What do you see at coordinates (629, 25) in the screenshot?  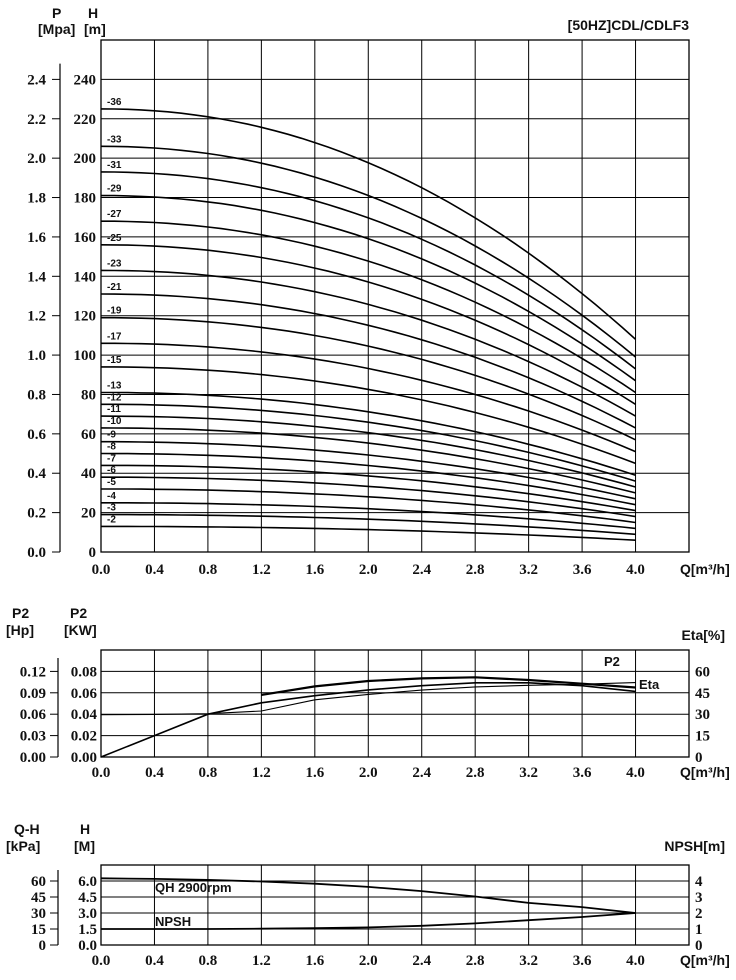 I see `chart-title: [50HZ]CDL/CDLF3` at bounding box center [629, 25].